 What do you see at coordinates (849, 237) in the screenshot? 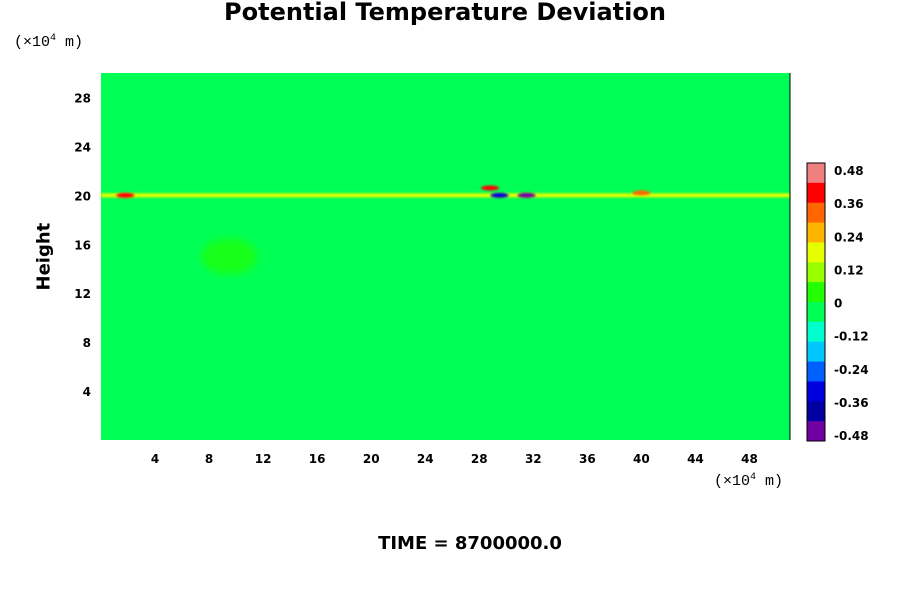
I see `colorbar-tick-label: 0.24` at bounding box center [849, 237].